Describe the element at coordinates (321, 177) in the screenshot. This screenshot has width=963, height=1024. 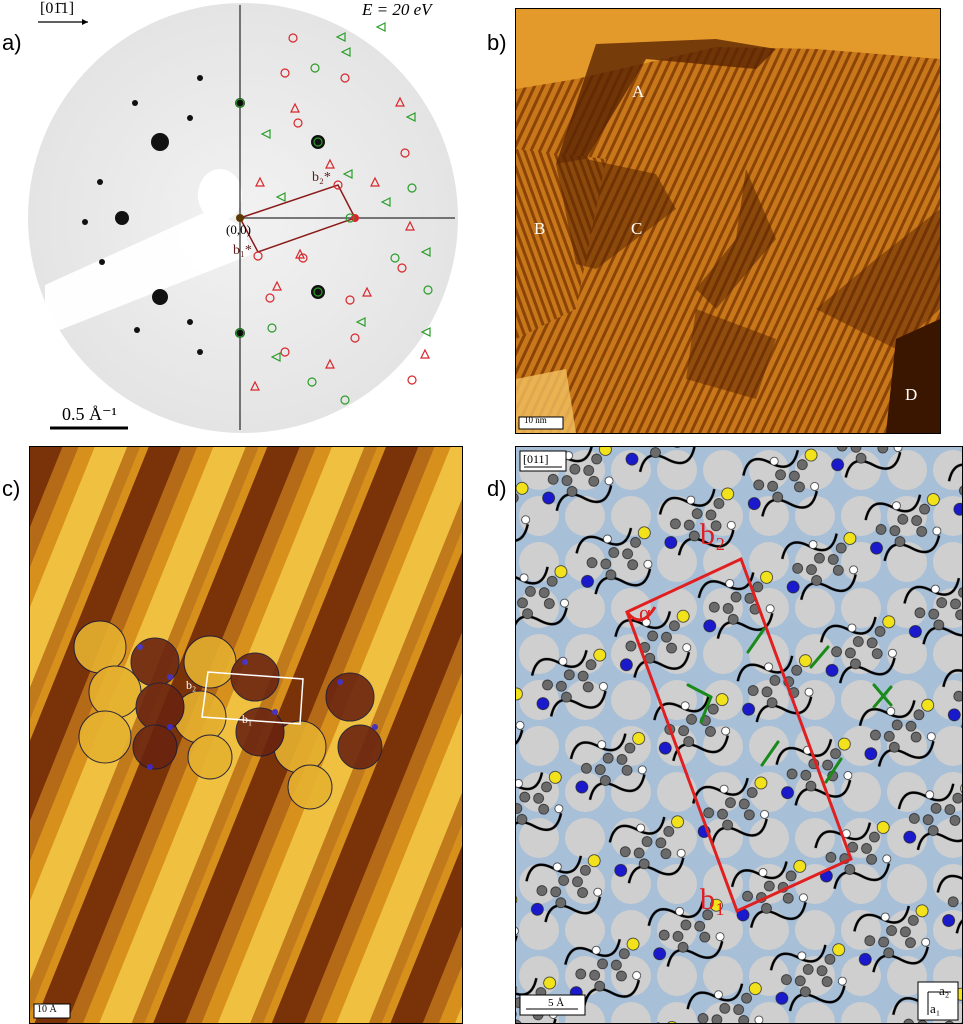
I see `leed-b2-label: b₂*` at that location.